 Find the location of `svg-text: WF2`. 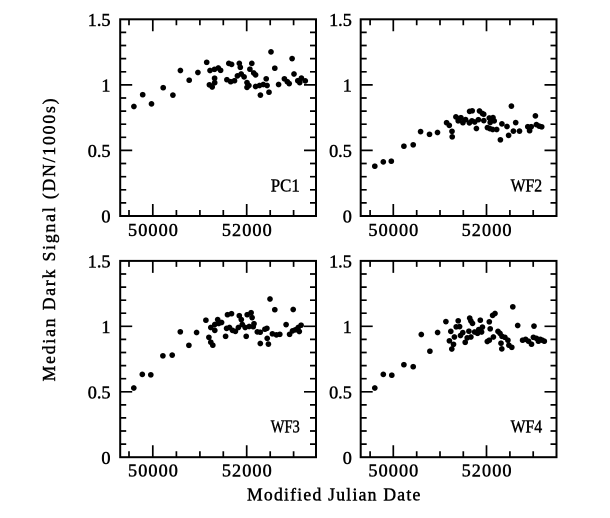

svg-text: WF2 is located at coordinates (527, 186).